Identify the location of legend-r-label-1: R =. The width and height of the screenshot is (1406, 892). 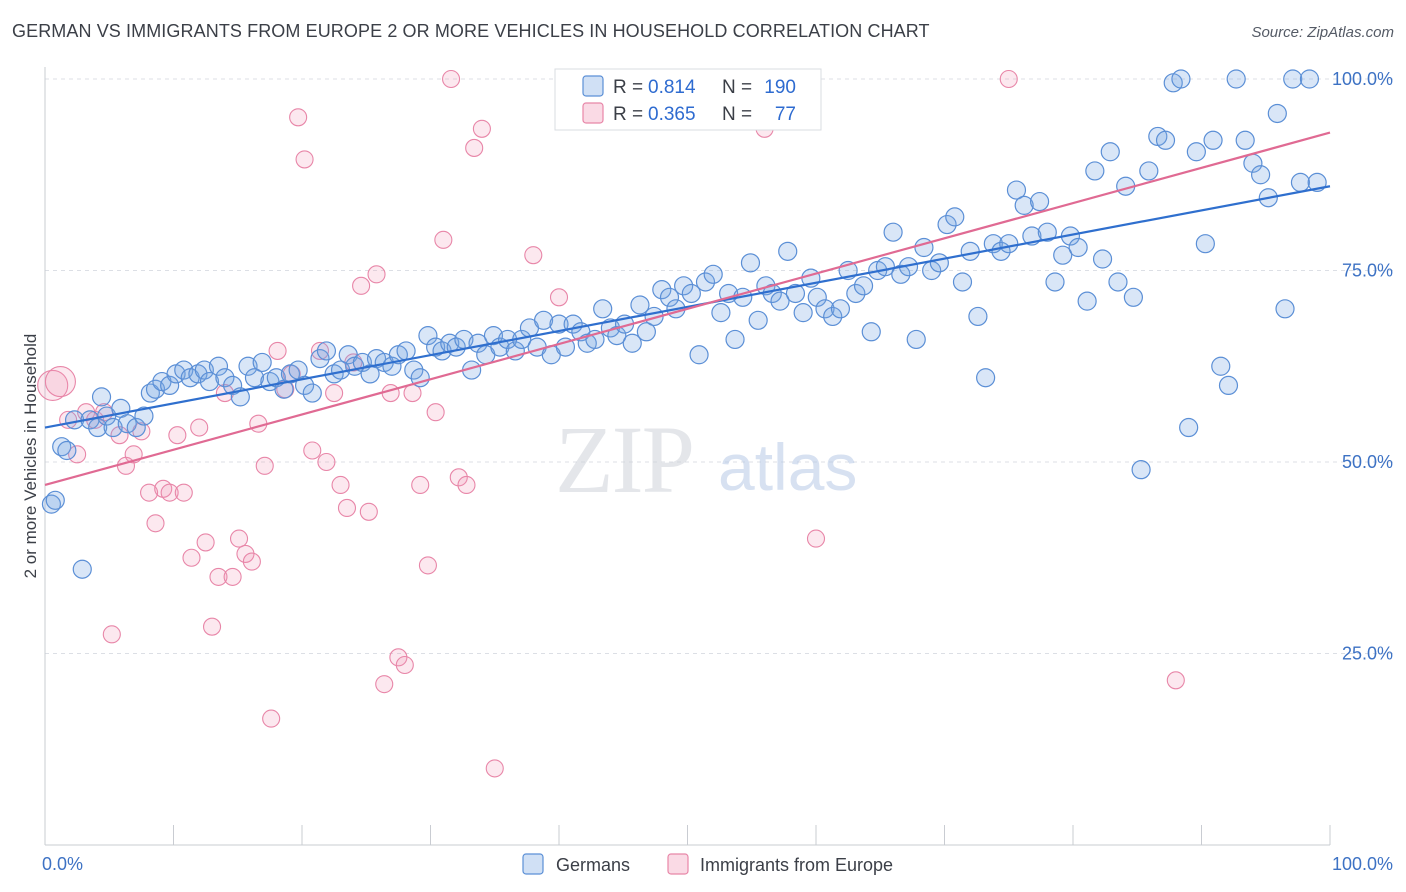
(628, 87).